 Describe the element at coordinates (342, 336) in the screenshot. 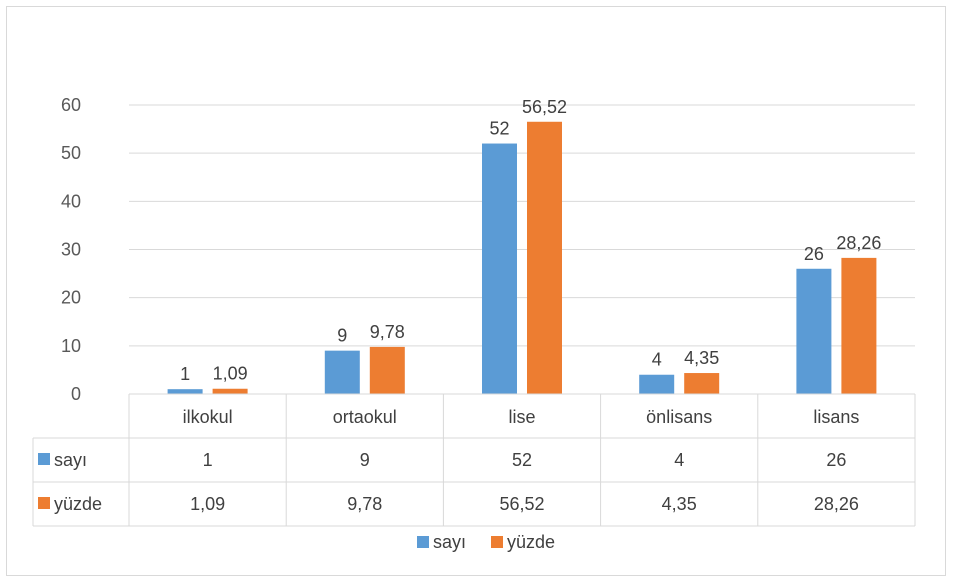

I see `data-label: 9` at that location.